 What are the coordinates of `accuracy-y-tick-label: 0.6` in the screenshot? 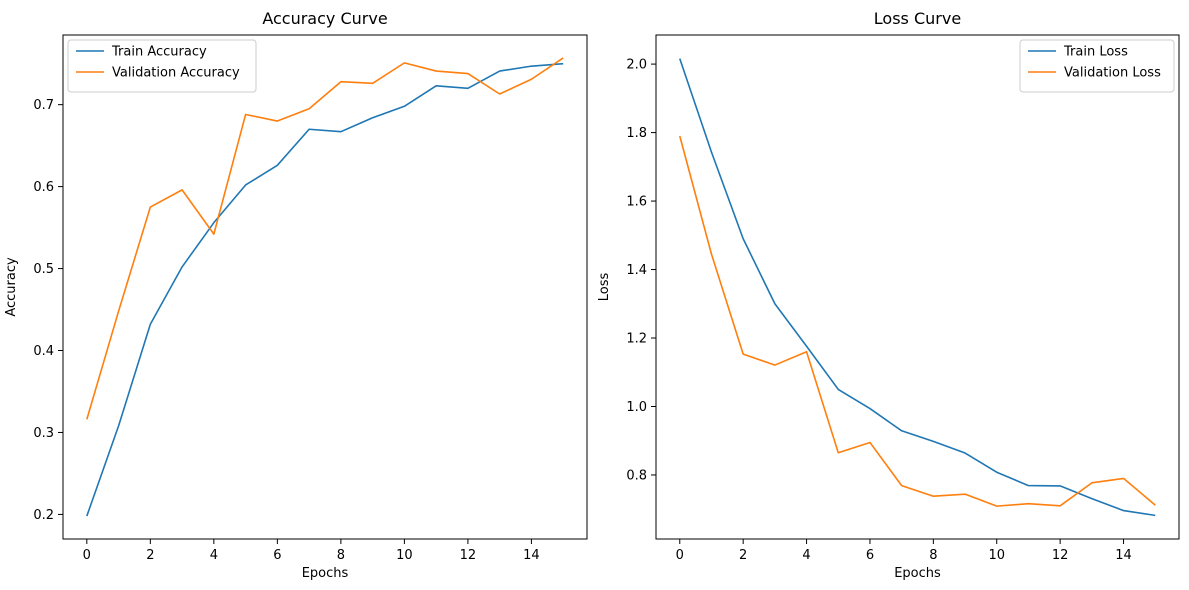 It's located at (43, 187).